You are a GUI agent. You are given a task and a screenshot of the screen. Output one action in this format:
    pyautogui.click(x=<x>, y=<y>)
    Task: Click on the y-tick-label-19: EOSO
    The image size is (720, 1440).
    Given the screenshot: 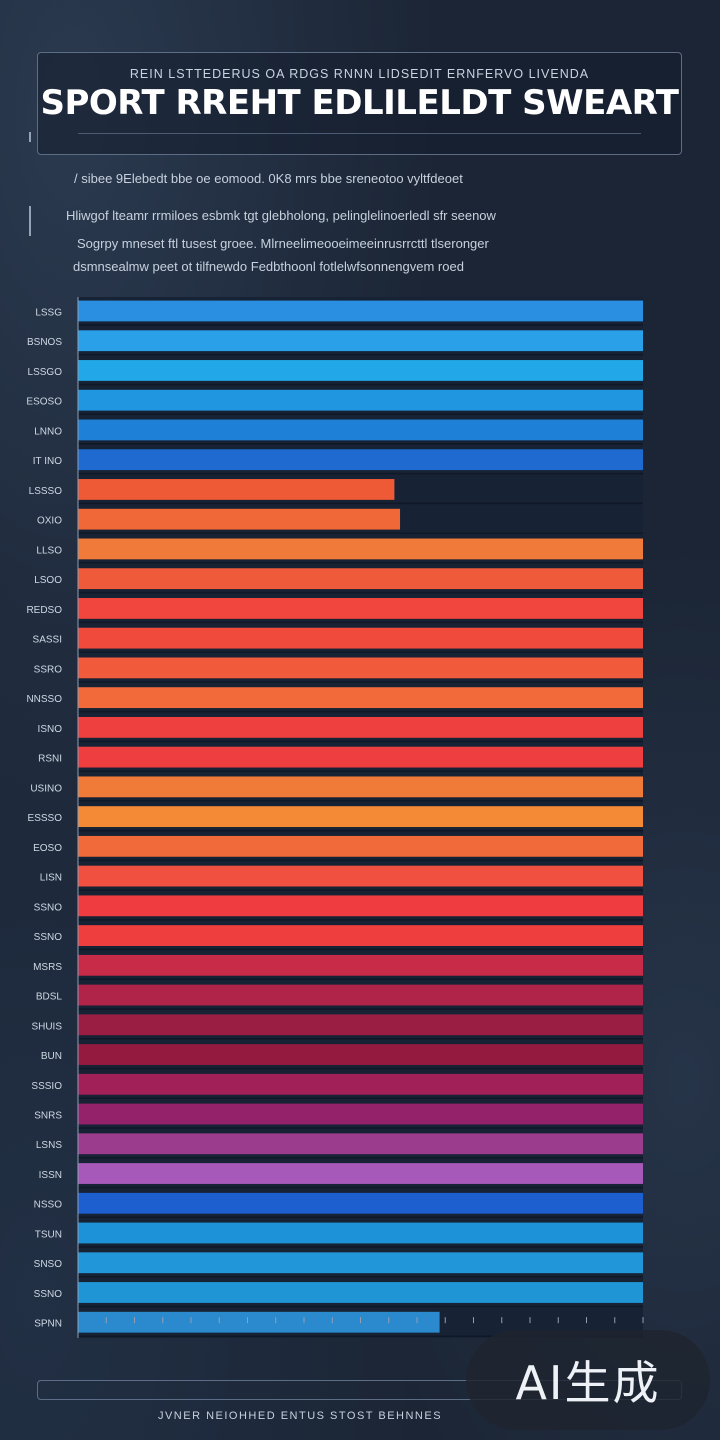 What is the action you would take?
    pyautogui.click(x=47, y=848)
    